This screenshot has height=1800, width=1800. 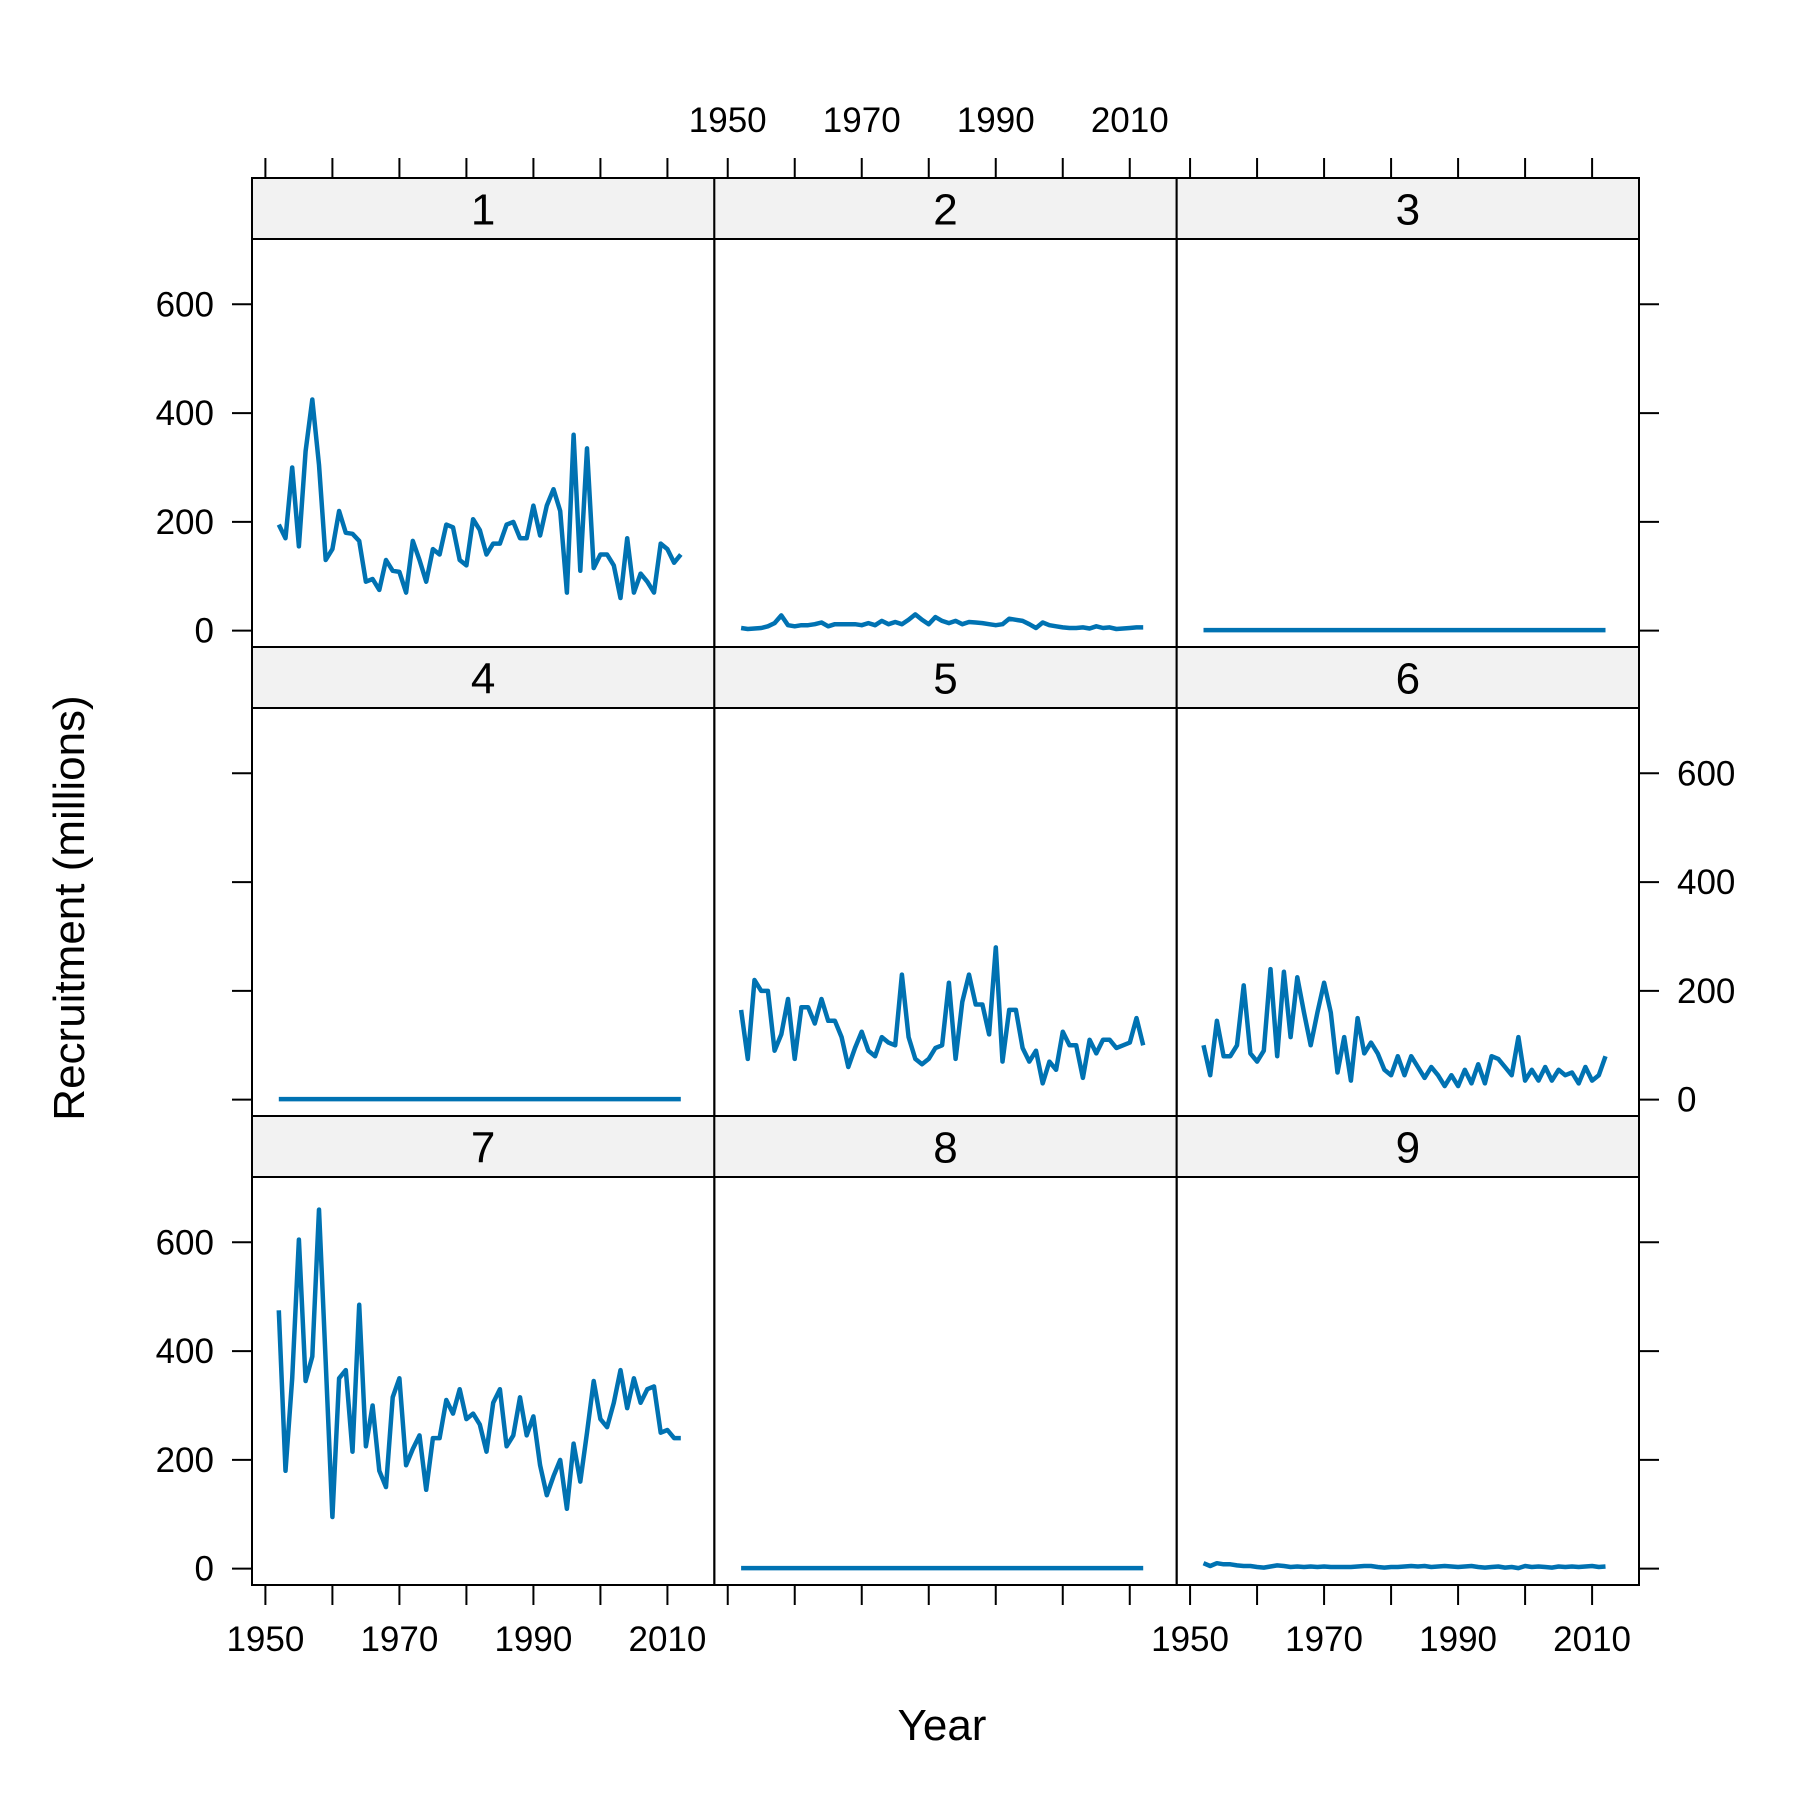 I want to click on panel-strip-label: 2, so click(x=945, y=210).